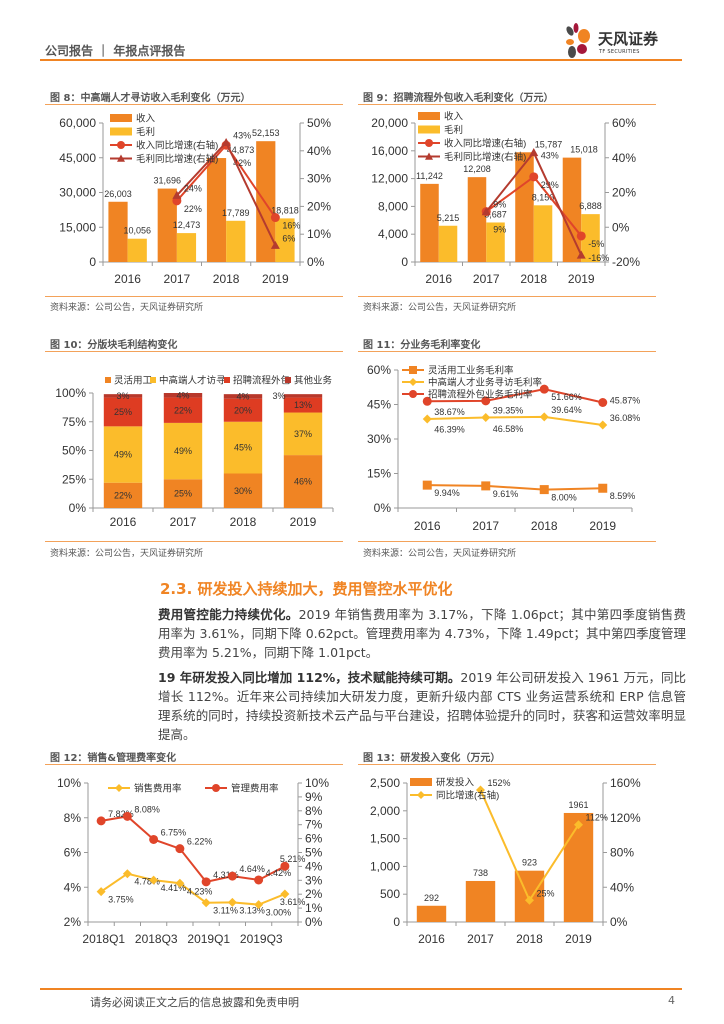  What do you see at coordinates (123, 495) in the screenshot?
I see `bar-data-label: 22%` at bounding box center [123, 495].